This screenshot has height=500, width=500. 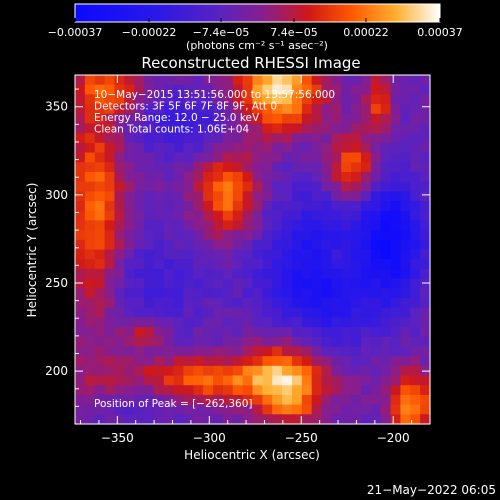 I want to click on info-line: Detectors: 3F 5F 6F 7F 8F 9F, Att 0, so click(x=185, y=107).